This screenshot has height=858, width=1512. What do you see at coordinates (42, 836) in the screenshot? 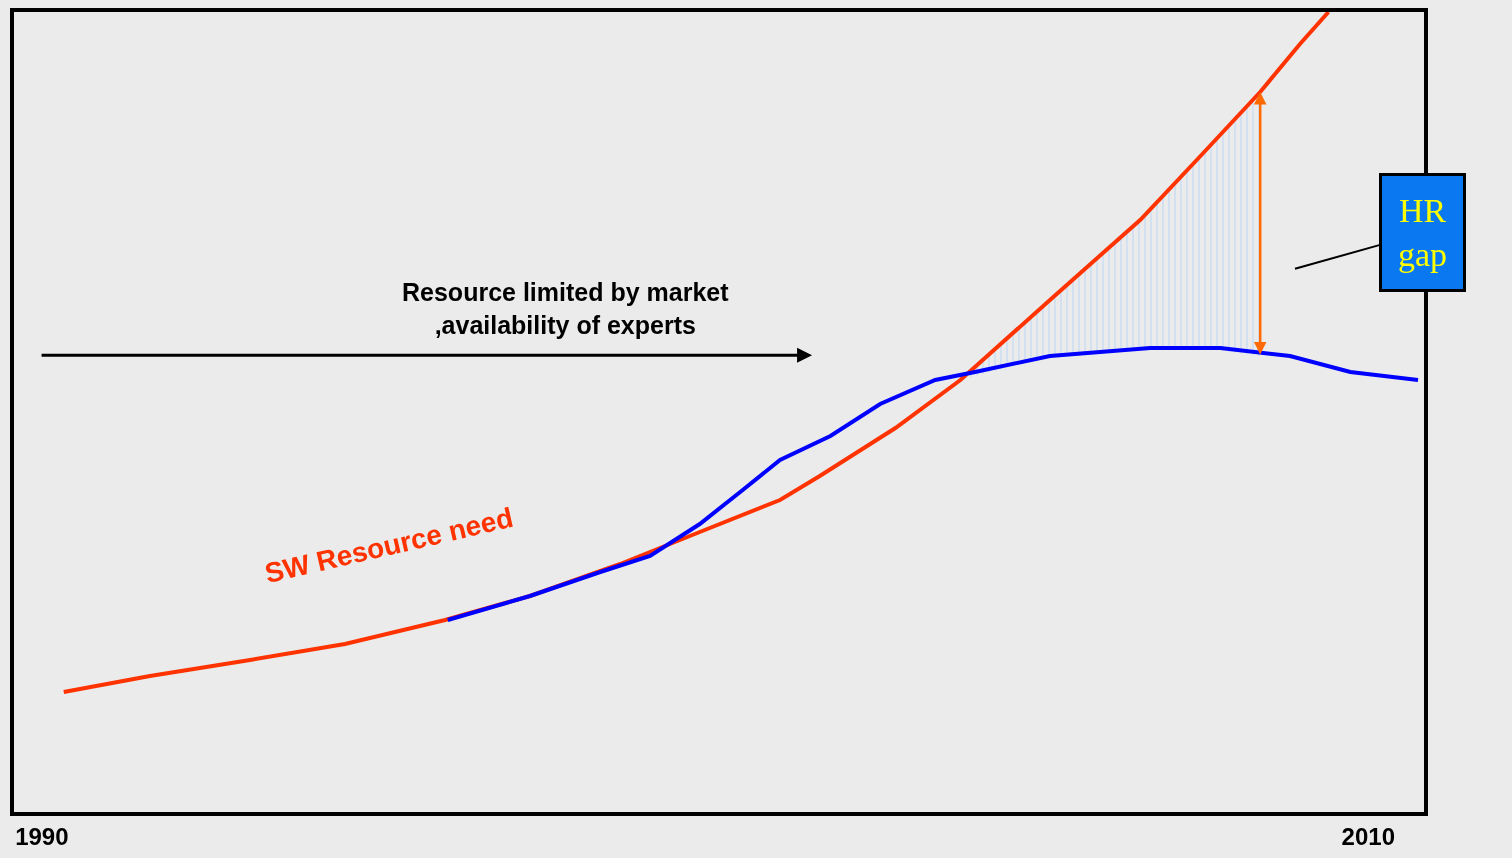
I see `x-tick-label: 1990` at bounding box center [42, 836].